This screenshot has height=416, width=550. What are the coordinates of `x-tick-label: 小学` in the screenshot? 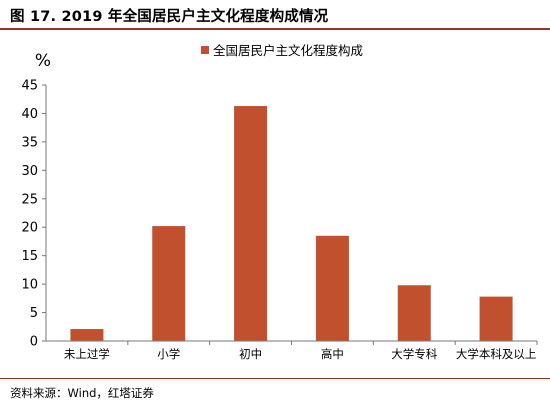 It's located at (168, 354).